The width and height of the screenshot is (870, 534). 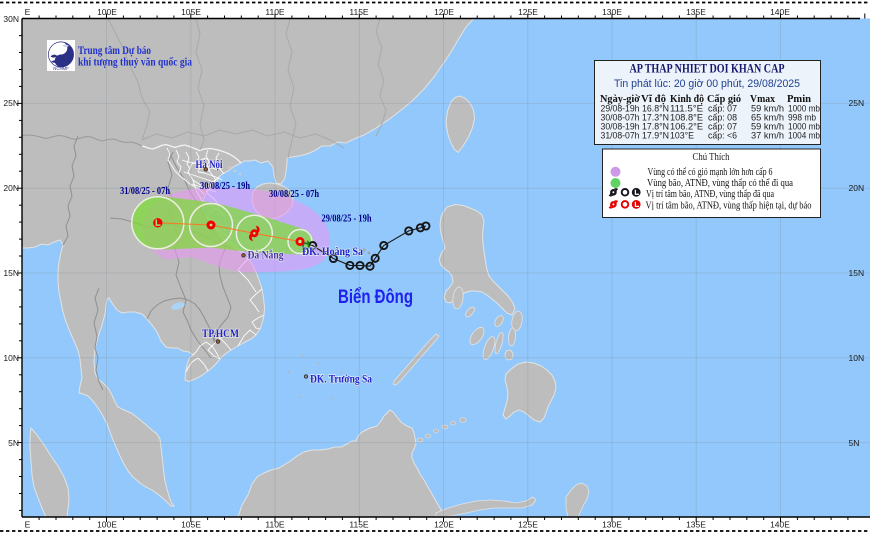 What do you see at coordinates (114, 51) in the screenshot?
I see `svg-text: Trung tâm Dự báo` at bounding box center [114, 51].